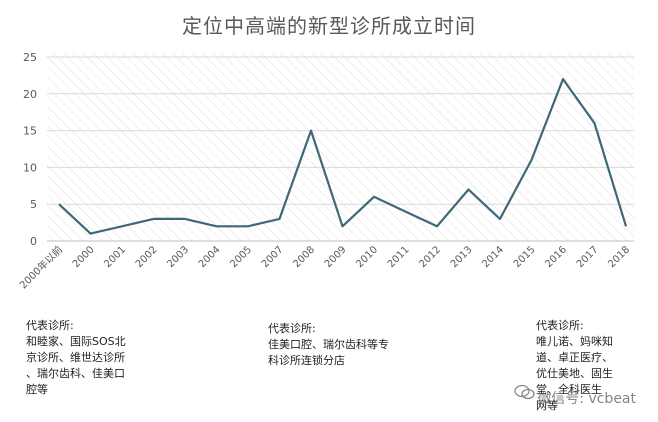 This screenshot has width=658, height=422. What do you see at coordinates (547, 405) in the screenshot?
I see `annotation-line: 网等` at bounding box center [547, 405].